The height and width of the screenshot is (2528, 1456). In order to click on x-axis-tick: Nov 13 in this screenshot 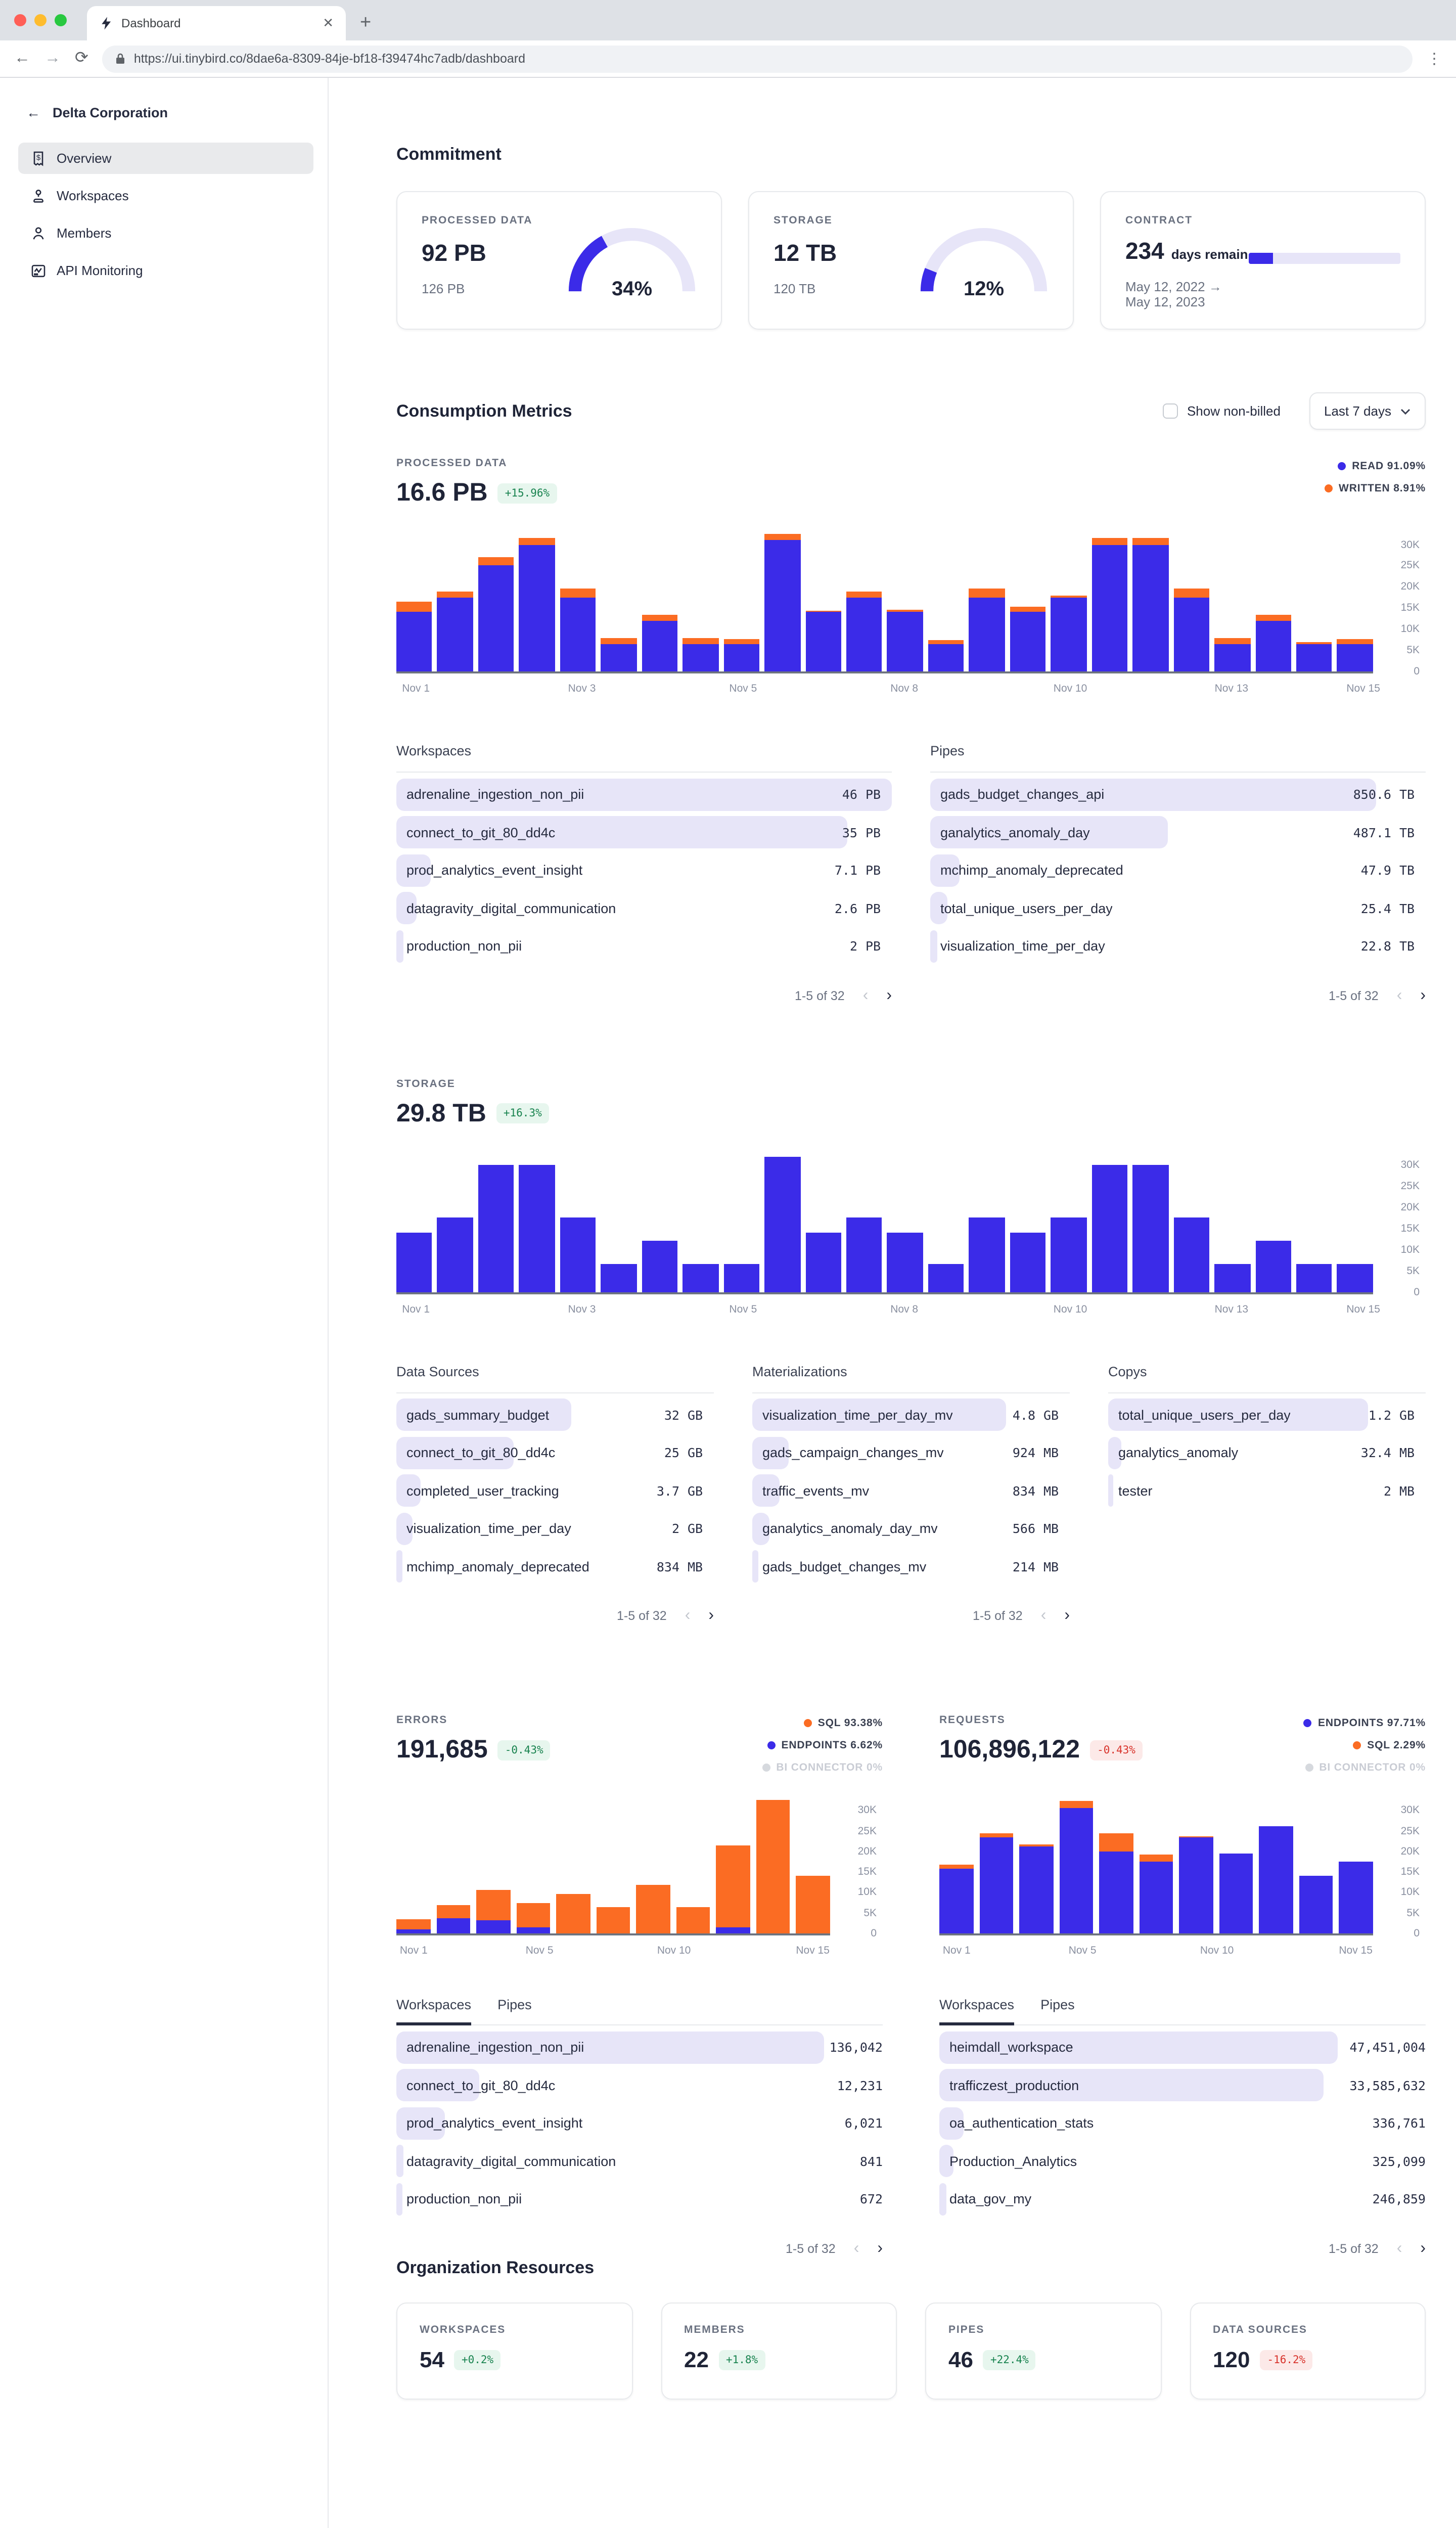, I will do `click(1231, 689)`.